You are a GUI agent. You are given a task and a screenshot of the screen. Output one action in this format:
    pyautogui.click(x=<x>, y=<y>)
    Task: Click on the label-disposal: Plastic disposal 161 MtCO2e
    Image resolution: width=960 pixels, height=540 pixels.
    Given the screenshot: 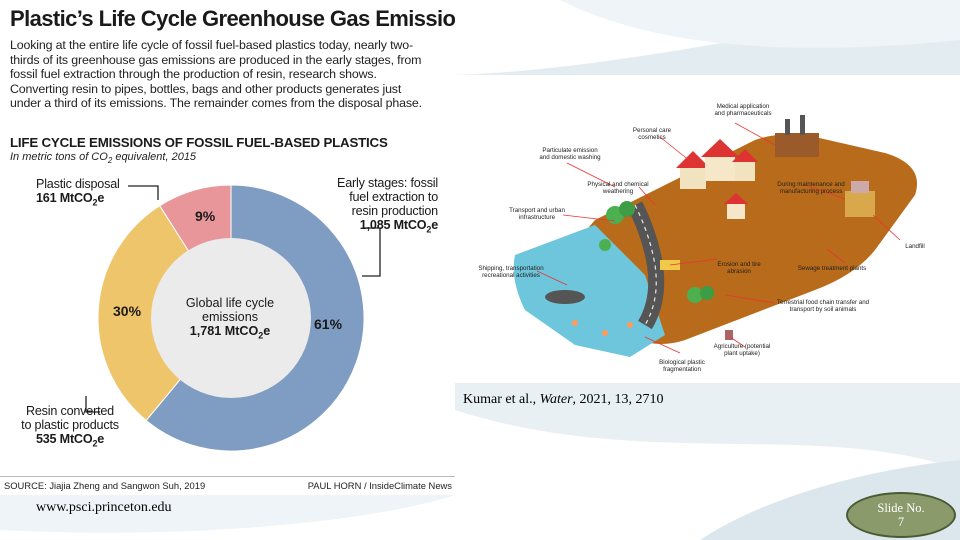 What is the action you would take?
    pyautogui.click(x=78, y=192)
    